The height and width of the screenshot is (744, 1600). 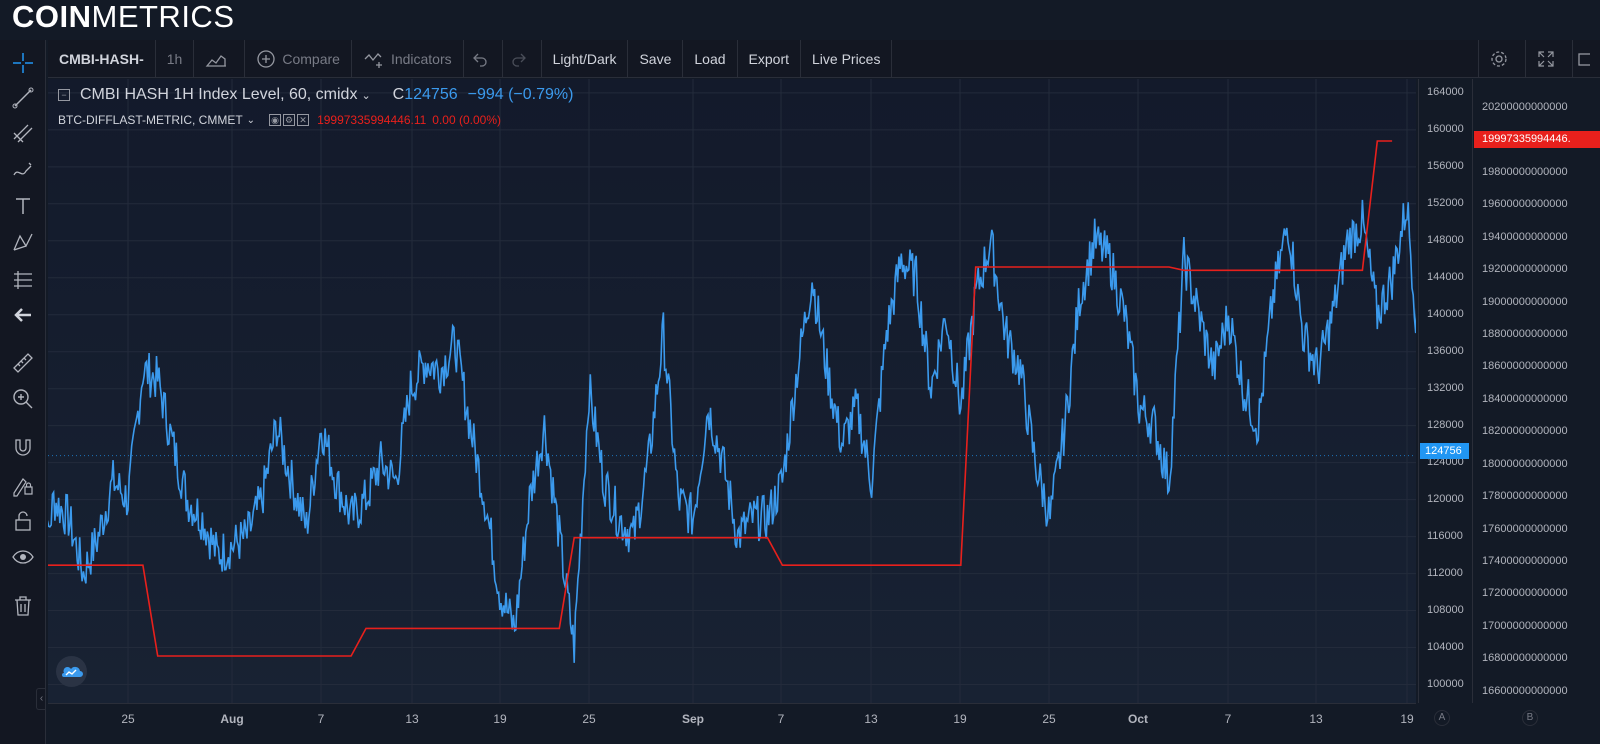 I want to click on right-axis-tick-label: 16600000000000, so click(x=1525, y=690).